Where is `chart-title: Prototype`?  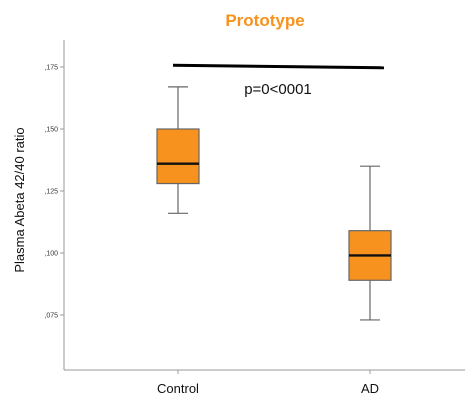
chart-title: Prototype is located at coordinates (264, 20).